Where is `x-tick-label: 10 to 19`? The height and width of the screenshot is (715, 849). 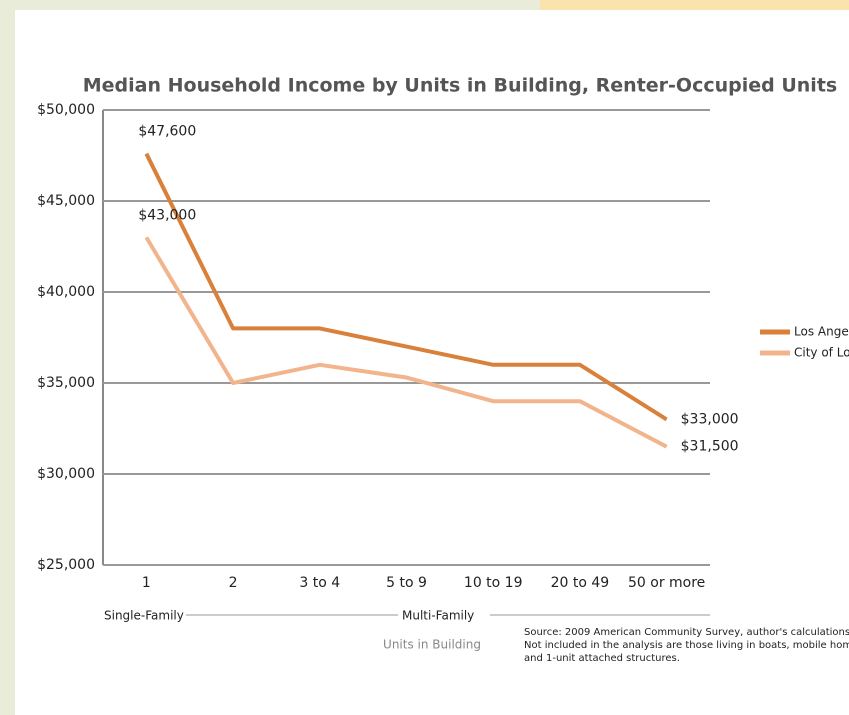 x-tick-label: 10 to 19 is located at coordinates (493, 583).